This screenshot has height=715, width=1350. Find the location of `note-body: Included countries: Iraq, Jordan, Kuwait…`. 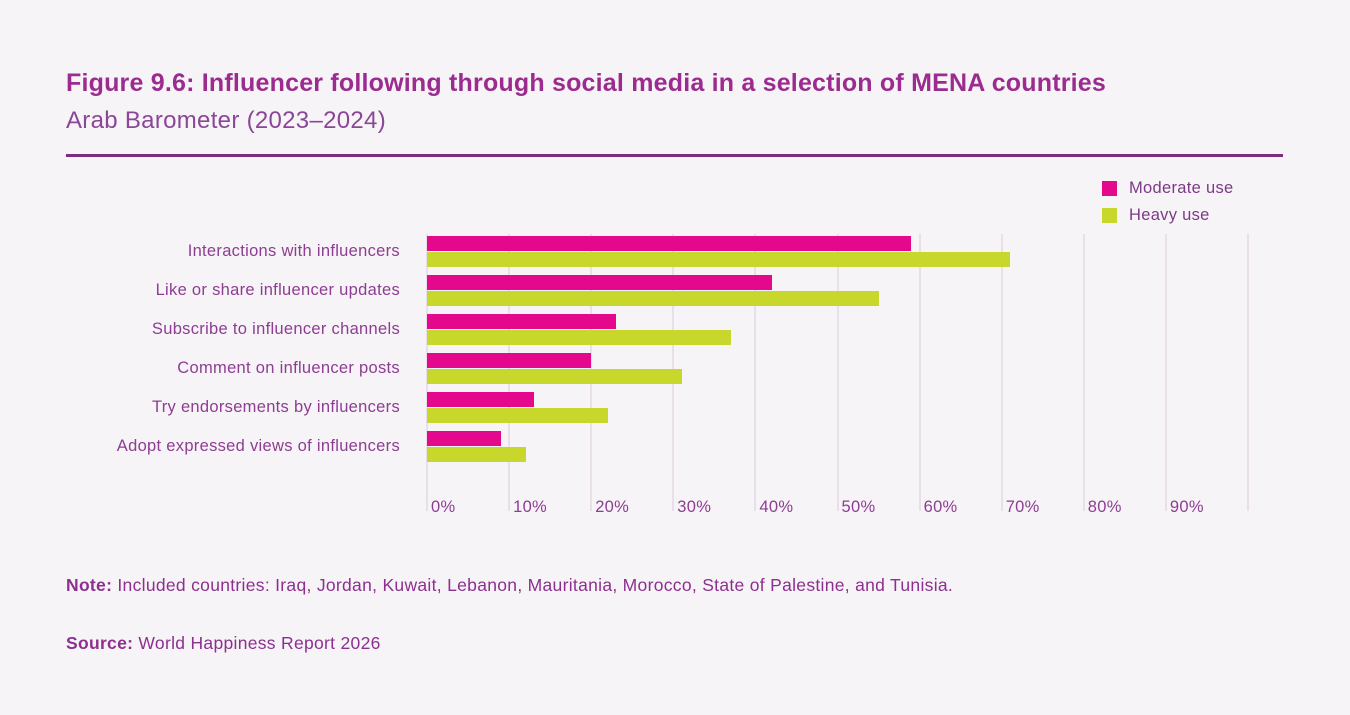

note-body: Included countries: Iraq, Jordan, Kuwait… is located at coordinates (533, 585).